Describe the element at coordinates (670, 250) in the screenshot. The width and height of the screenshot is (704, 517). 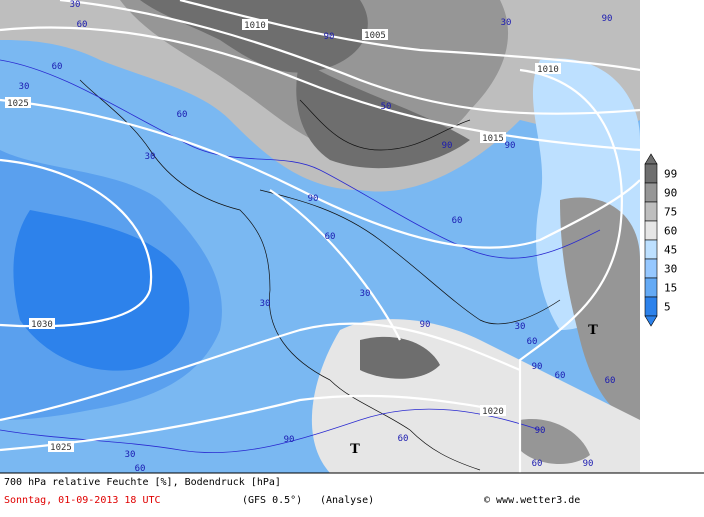
I see `colorbar-label: 45` at that location.